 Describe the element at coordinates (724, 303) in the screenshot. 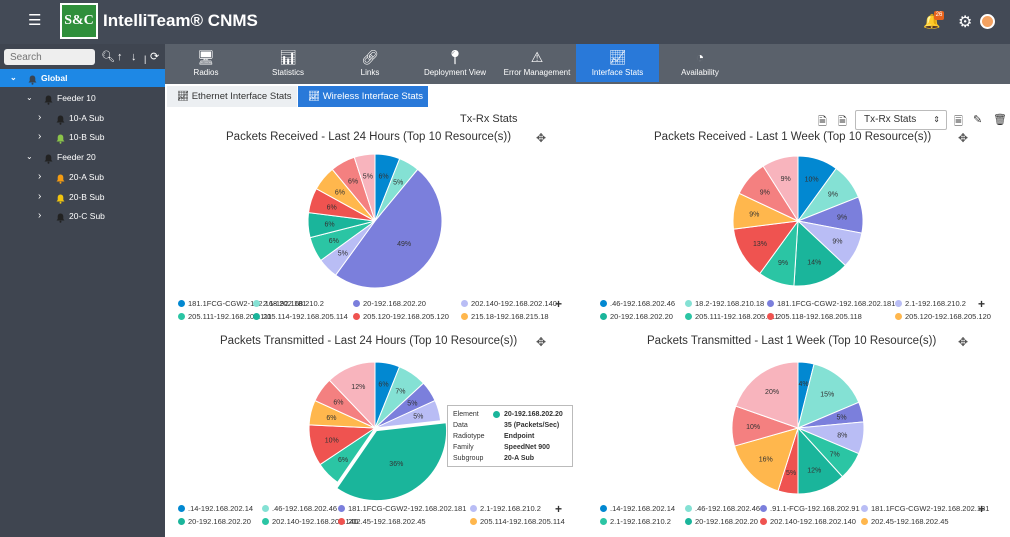

I see `legend-item: 18.2-192.168.210.18` at that location.